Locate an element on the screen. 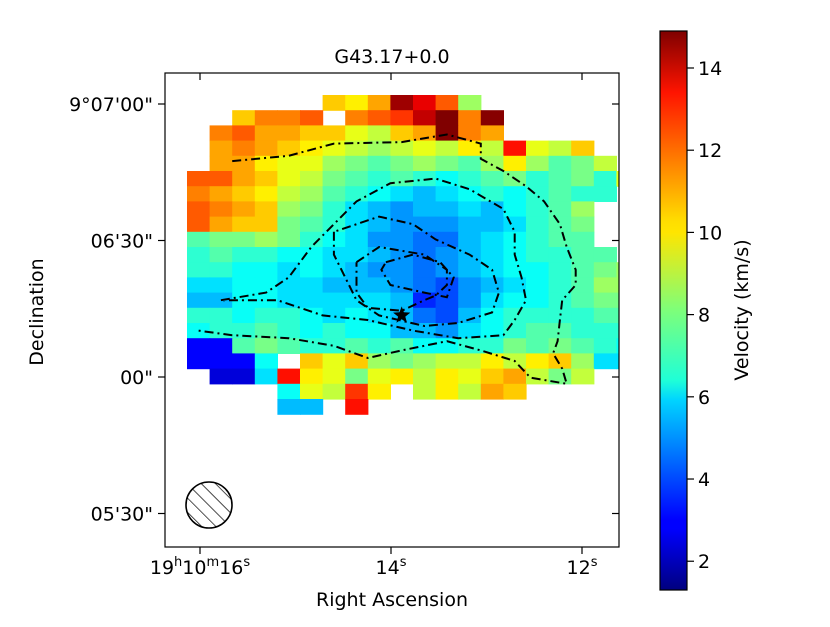  beam-ellipse is located at coordinates (209, 505).